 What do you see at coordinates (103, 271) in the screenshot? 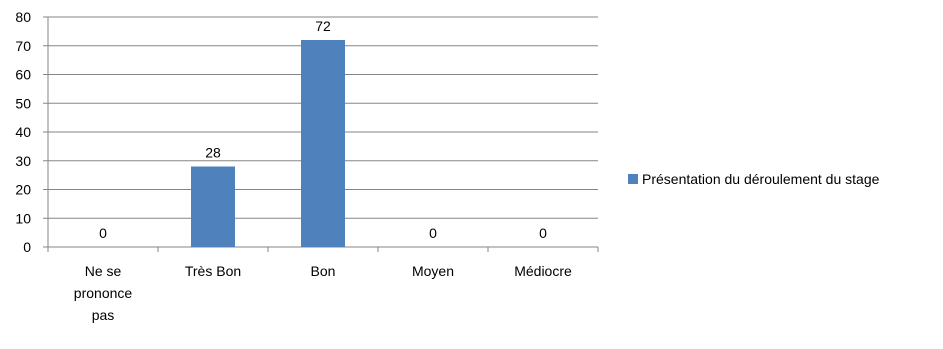
I see `x-tick-label: Ne se` at bounding box center [103, 271].